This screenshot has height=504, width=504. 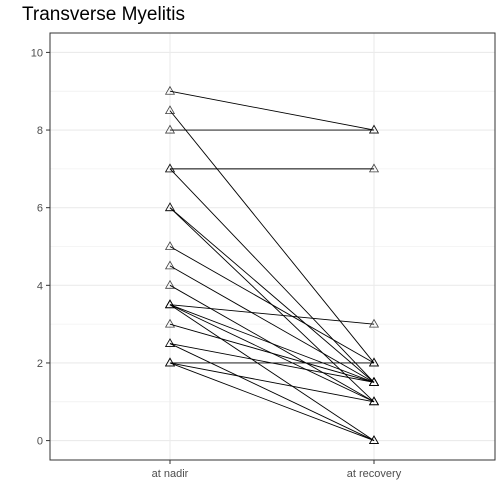 I want to click on y-tick-label: 4, so click(x=40, y=286).